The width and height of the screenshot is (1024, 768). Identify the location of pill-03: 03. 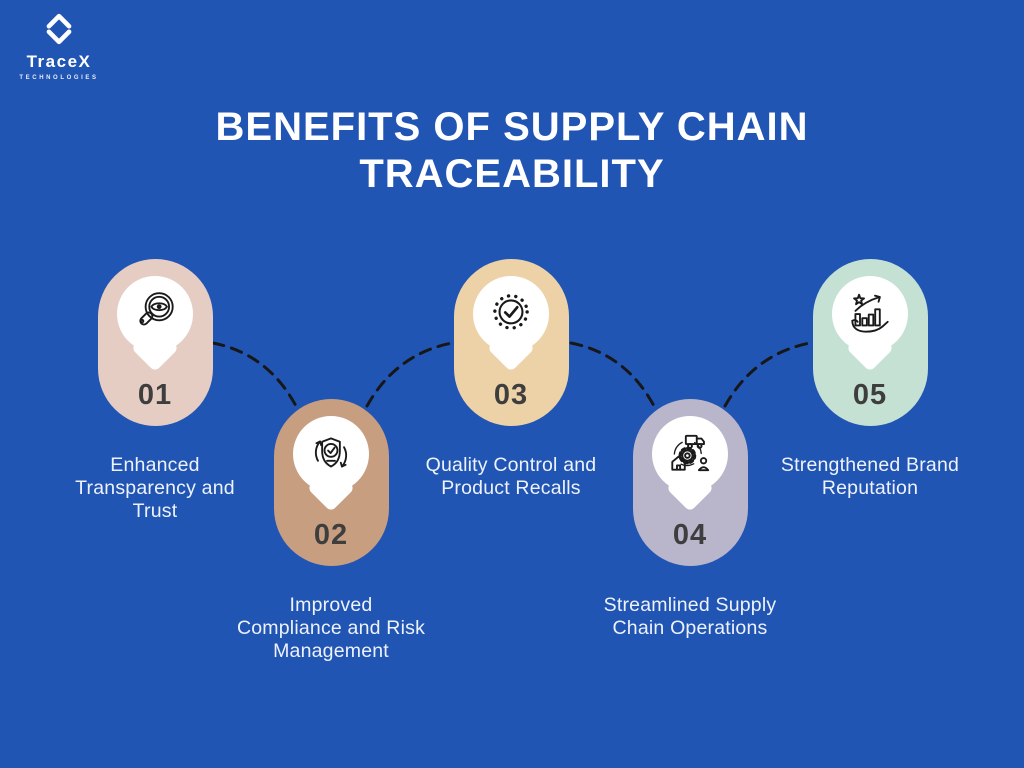
(511, 342).